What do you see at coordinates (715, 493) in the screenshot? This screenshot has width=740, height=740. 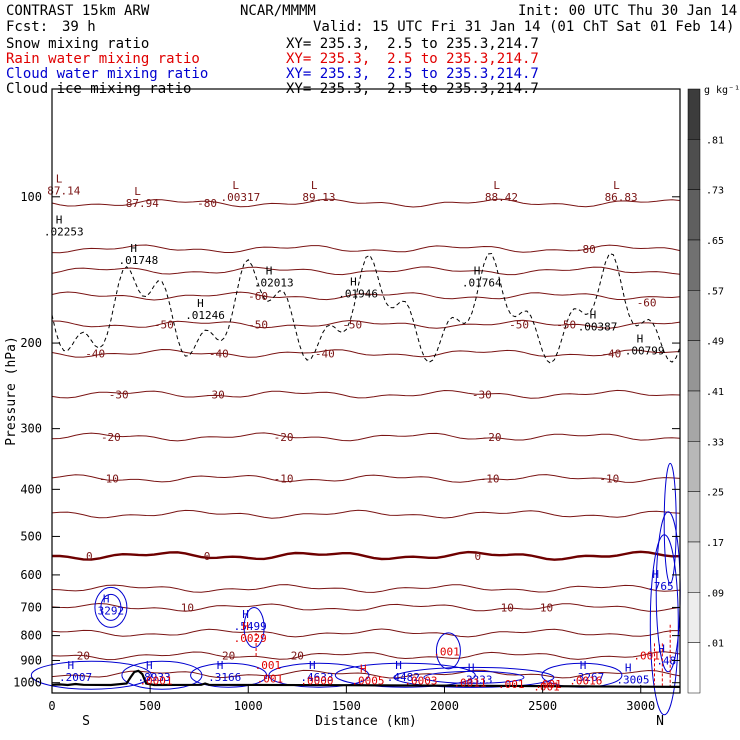 I see `colorbar-label: .25` at bounding box center [715, 493].